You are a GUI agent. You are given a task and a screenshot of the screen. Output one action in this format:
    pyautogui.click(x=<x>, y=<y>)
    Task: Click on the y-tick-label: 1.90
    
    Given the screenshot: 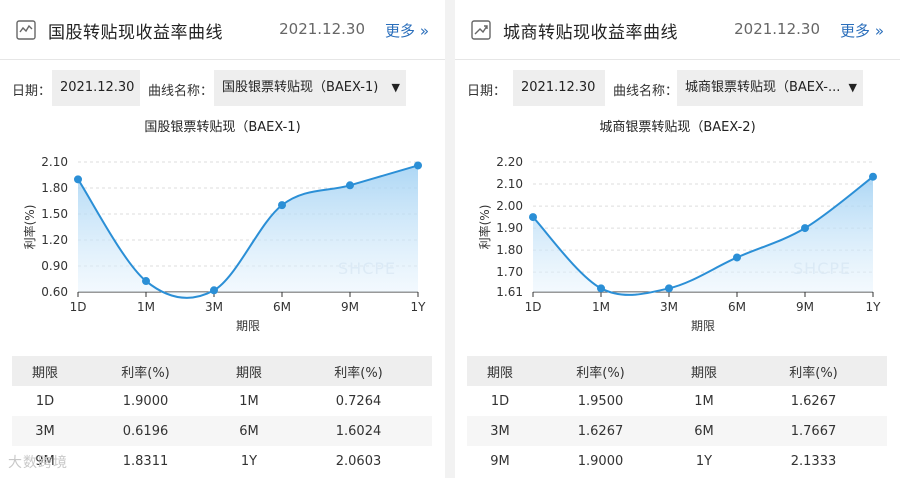 What is the action you would take?
    pyautogui.click(x=509, y=228)
    